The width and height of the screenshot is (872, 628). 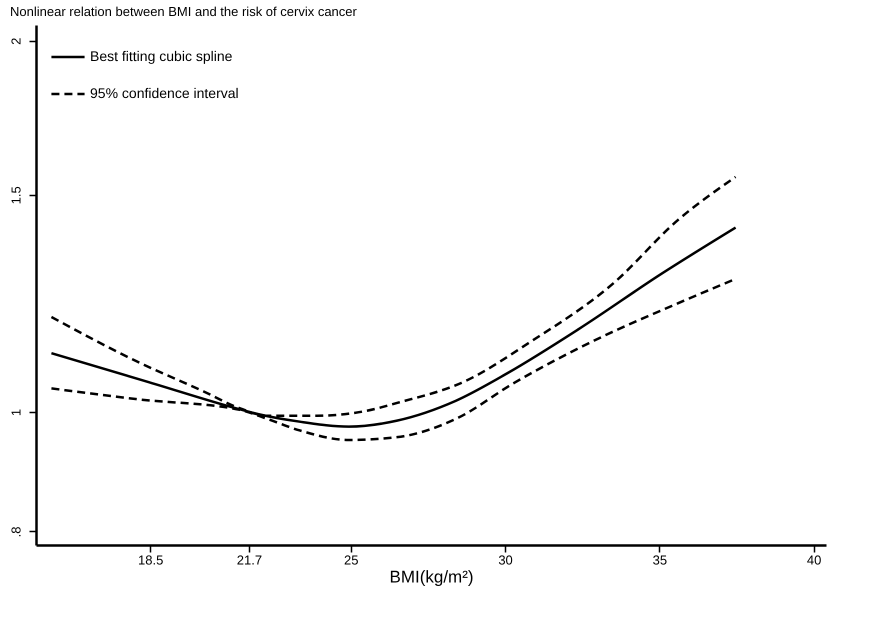 I want to click on x-tick-label: 35, so click(x=660, y=560).